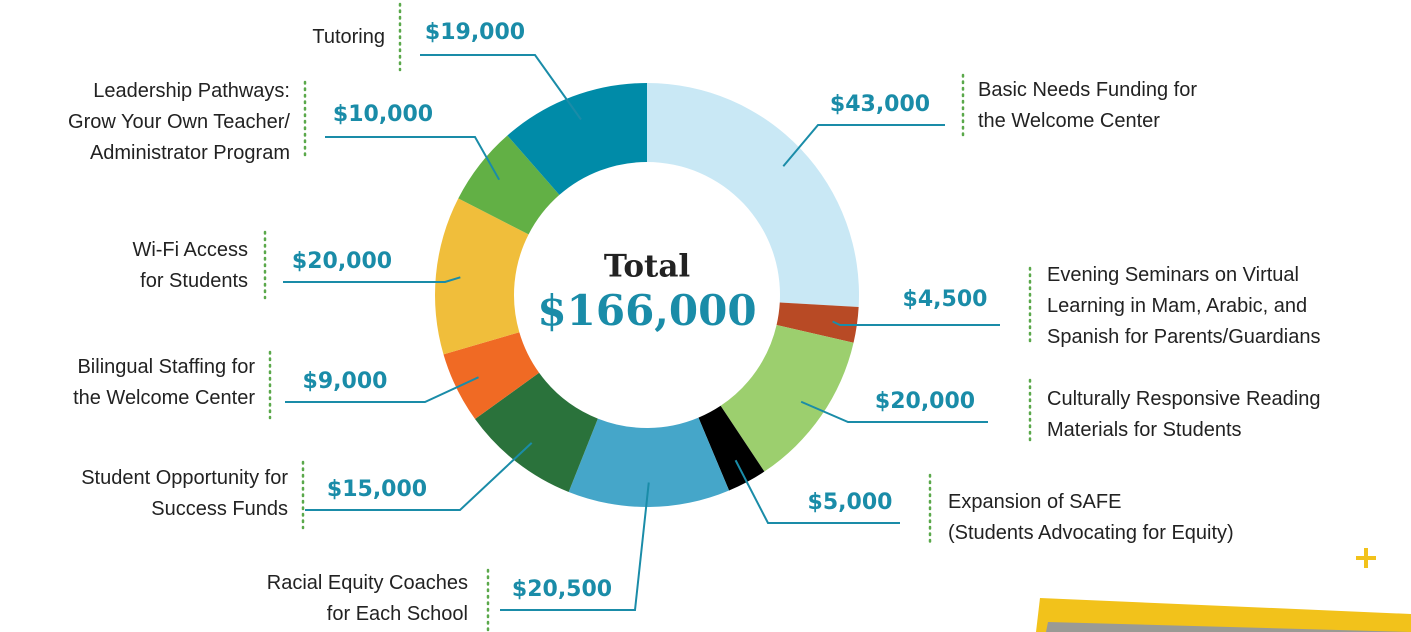  I want to click on center-title: Total, so click(647, 267).